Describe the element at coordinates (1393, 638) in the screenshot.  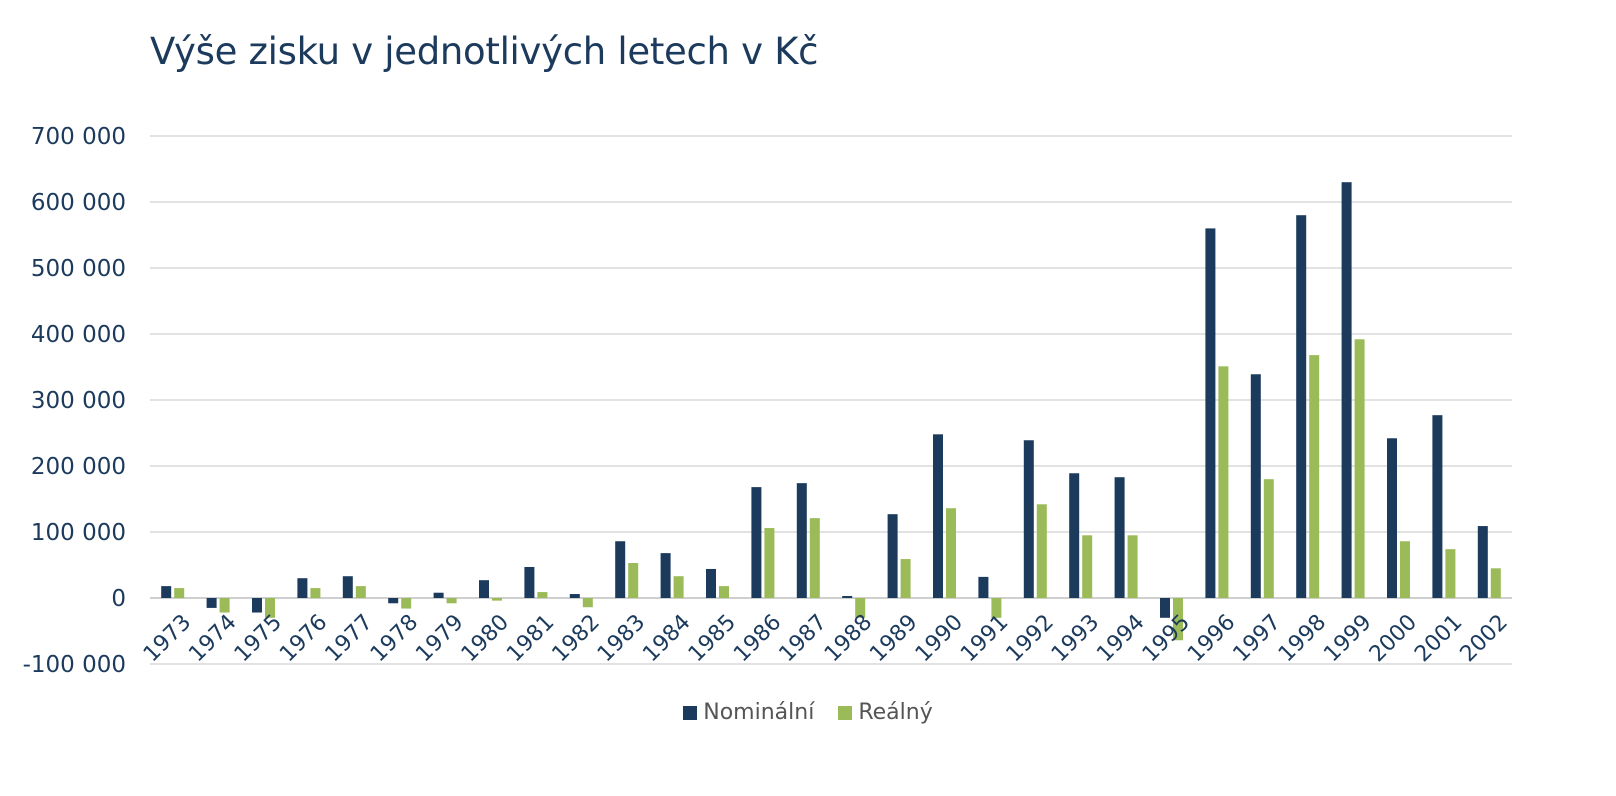
I see `x-tick-label: 2000` at that location.